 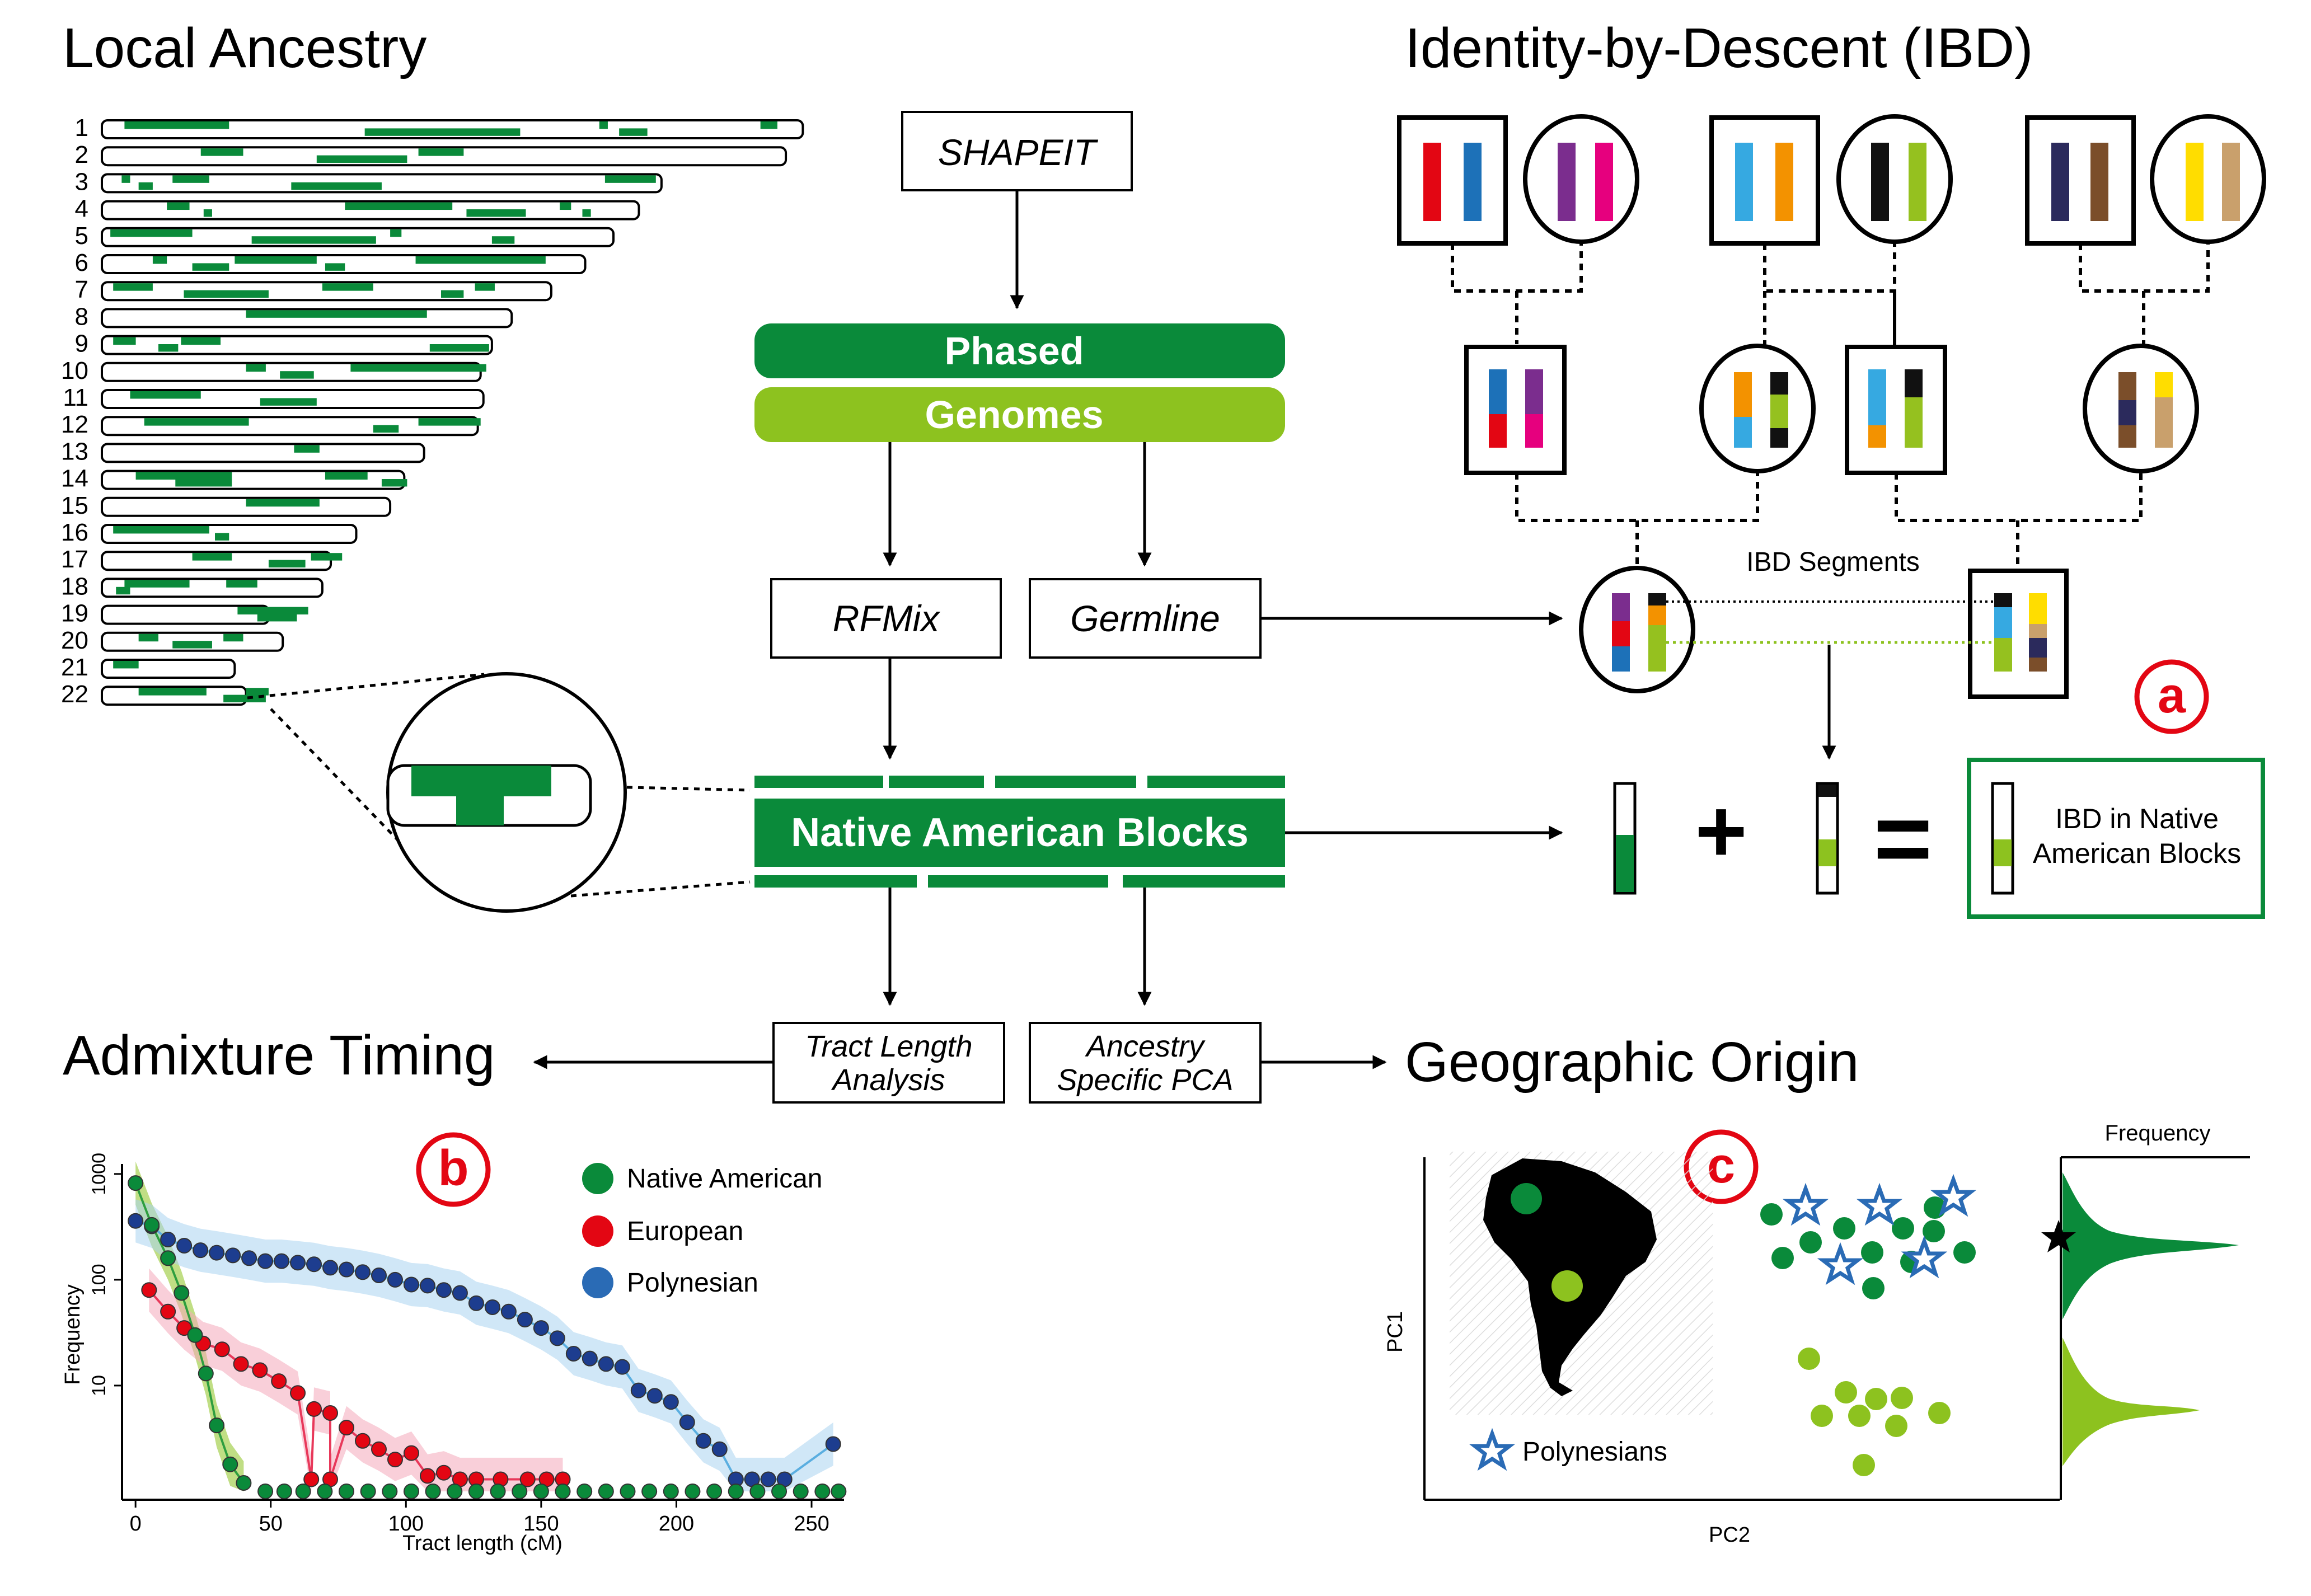 What do you see at coordinates (82, 316) in the screenshot?
I see `chromosome-label: 8` at bounding box center [82, 316].